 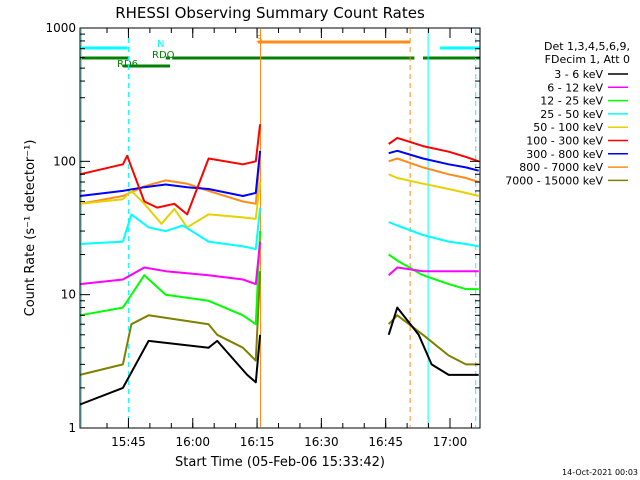 What do you see at coordinates (554, 180) in the screenshot?
I see `legend-entry-label: 7000 - 15000 keV` at bounding box center [554, 180].